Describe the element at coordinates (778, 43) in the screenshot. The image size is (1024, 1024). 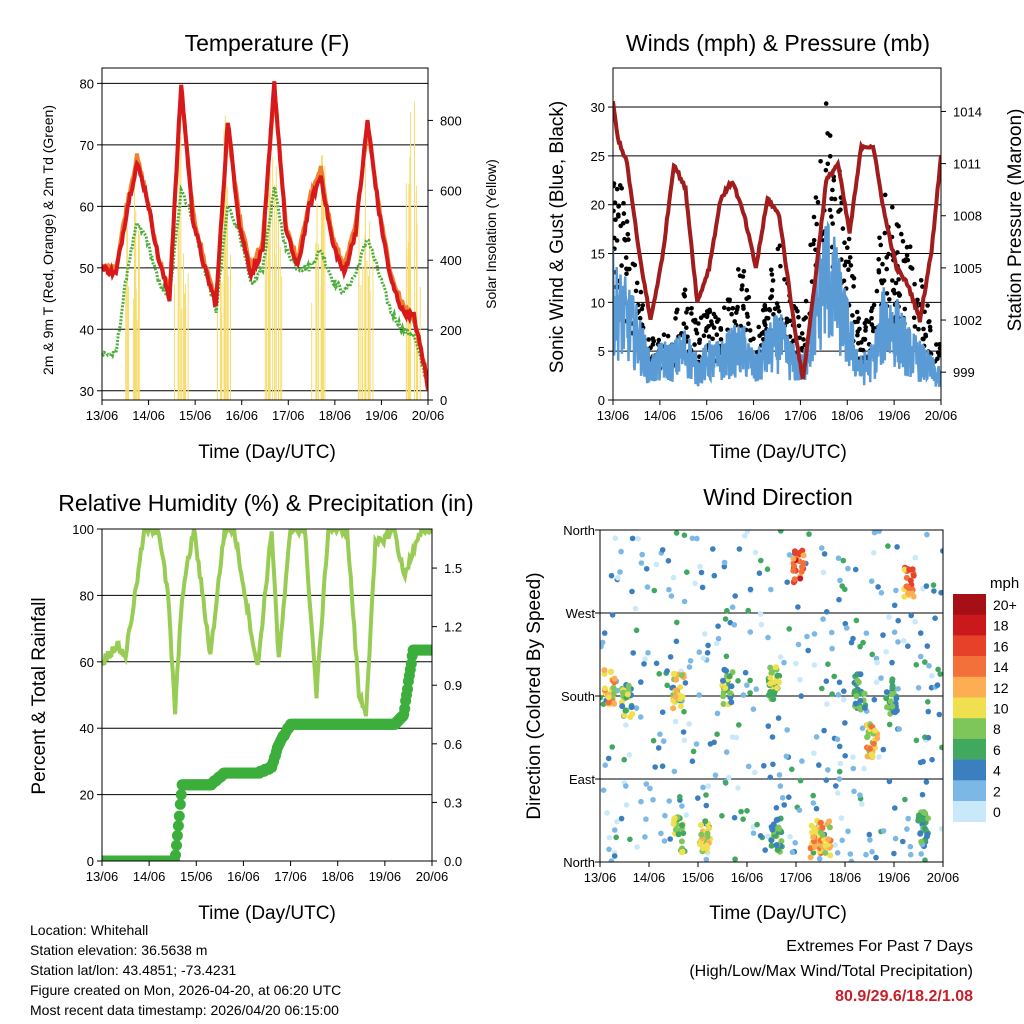
I see `winds-title: Winds (mph) & Pressure (mb)` at that location.